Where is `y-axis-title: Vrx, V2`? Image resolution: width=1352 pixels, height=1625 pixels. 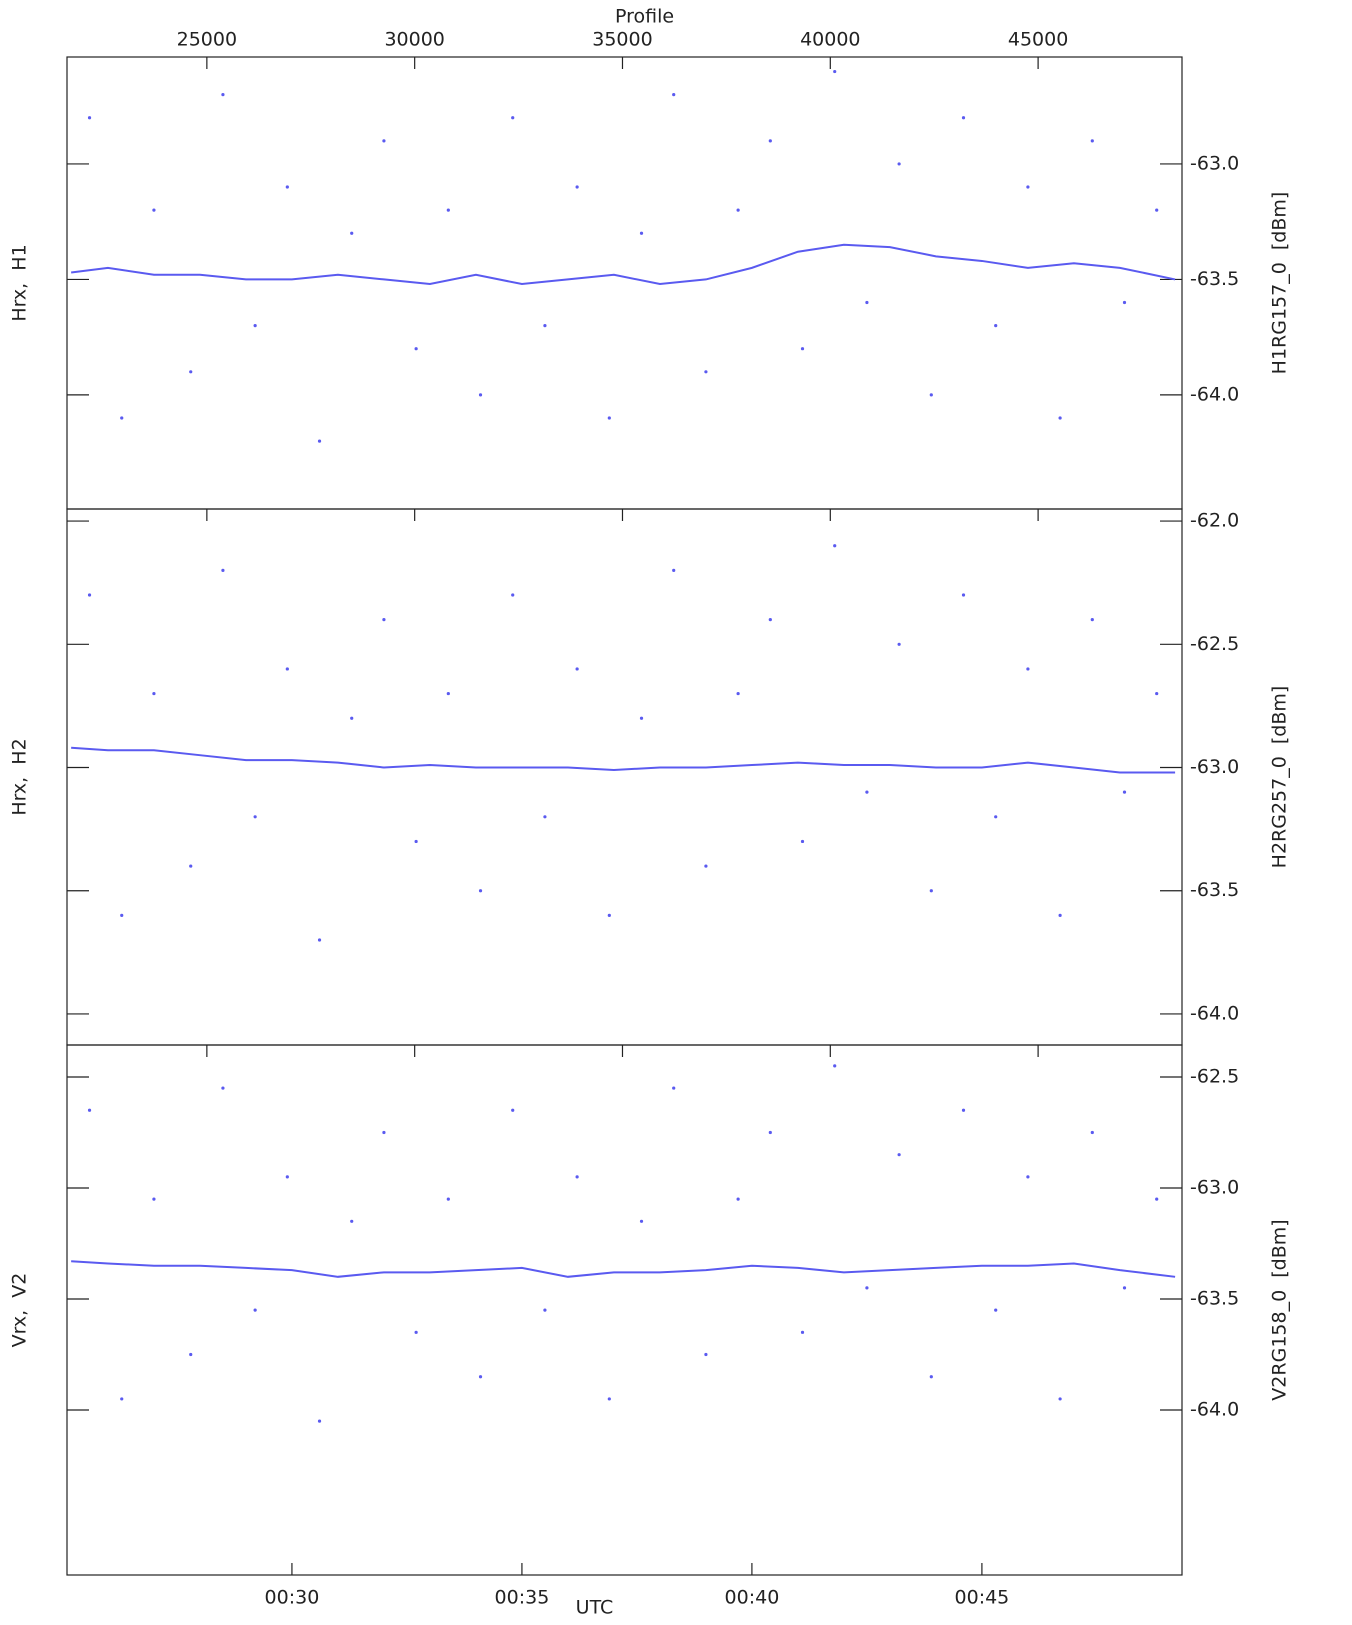
y-axis-title: Vrx, V2 is located at coordinates (20, 1310).